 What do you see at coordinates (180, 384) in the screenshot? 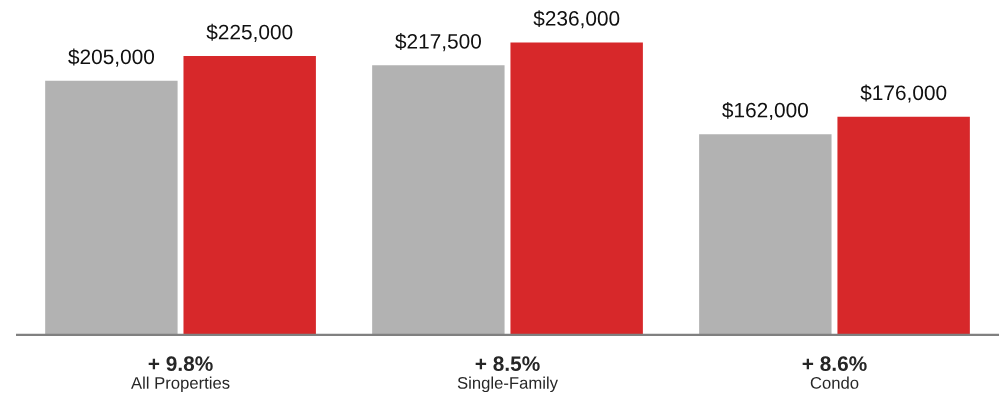
I see `x-tick-label: All Properties` at bounding box center [180, 384].